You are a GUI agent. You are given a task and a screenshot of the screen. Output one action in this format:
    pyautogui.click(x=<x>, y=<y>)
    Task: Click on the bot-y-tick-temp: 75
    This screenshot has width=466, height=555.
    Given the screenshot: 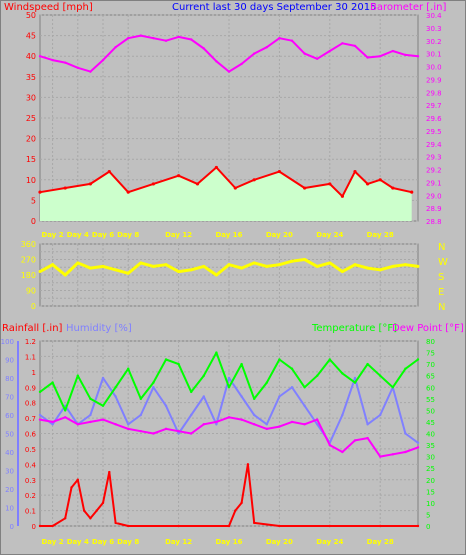 What is the action you would take?
    pyautogui.click(x=430, y=354)
    